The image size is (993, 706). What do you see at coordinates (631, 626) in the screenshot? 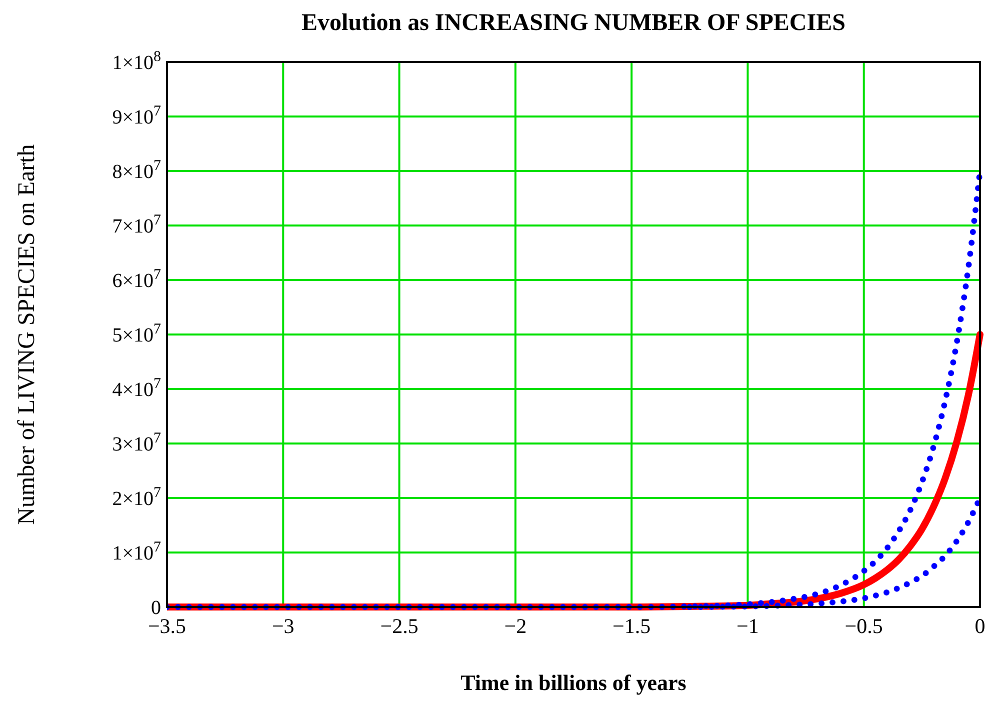
I see `x-tick-label: −1.5` at bounding box center [631, 626].